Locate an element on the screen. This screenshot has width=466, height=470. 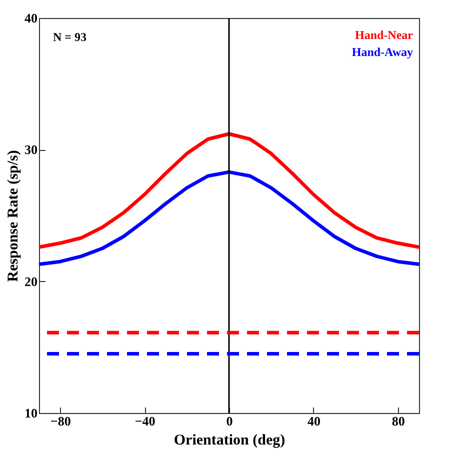
x-tick-label: −80 is located at coordinates (60, 421).